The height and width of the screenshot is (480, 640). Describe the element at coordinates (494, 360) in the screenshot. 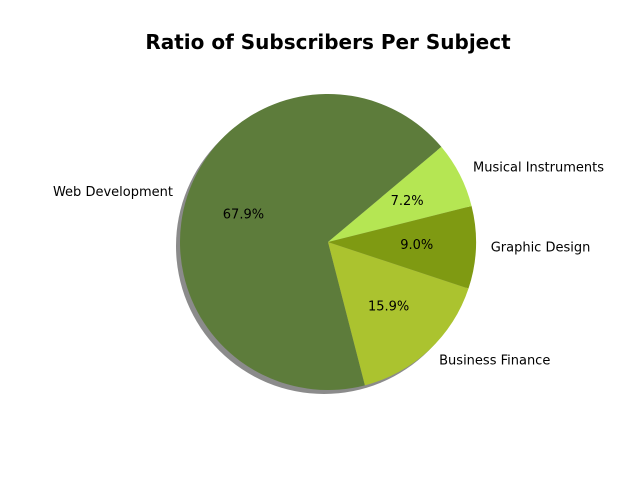

I see `slice-label-business-finance: Business Finance` at that location.